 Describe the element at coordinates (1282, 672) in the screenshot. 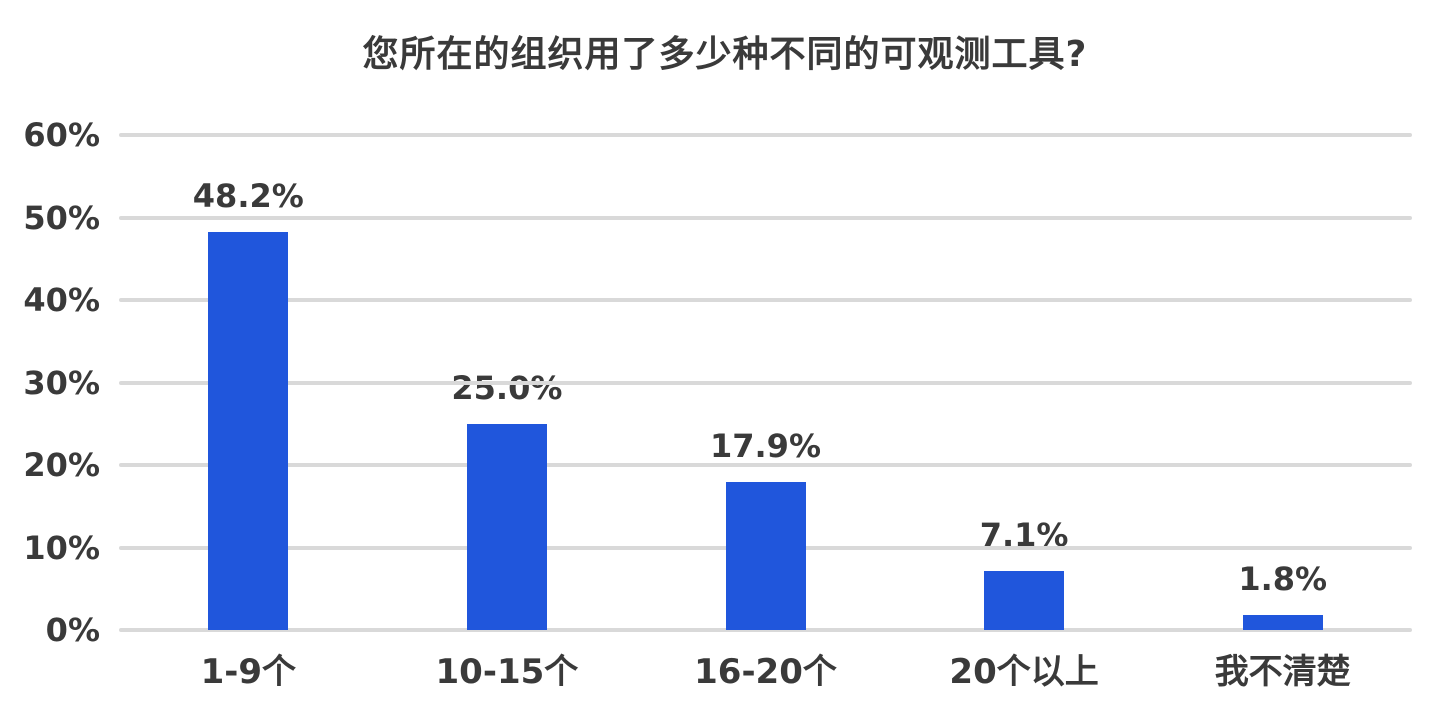

I see `x-axis-category-label: 我不清楚` at that location.